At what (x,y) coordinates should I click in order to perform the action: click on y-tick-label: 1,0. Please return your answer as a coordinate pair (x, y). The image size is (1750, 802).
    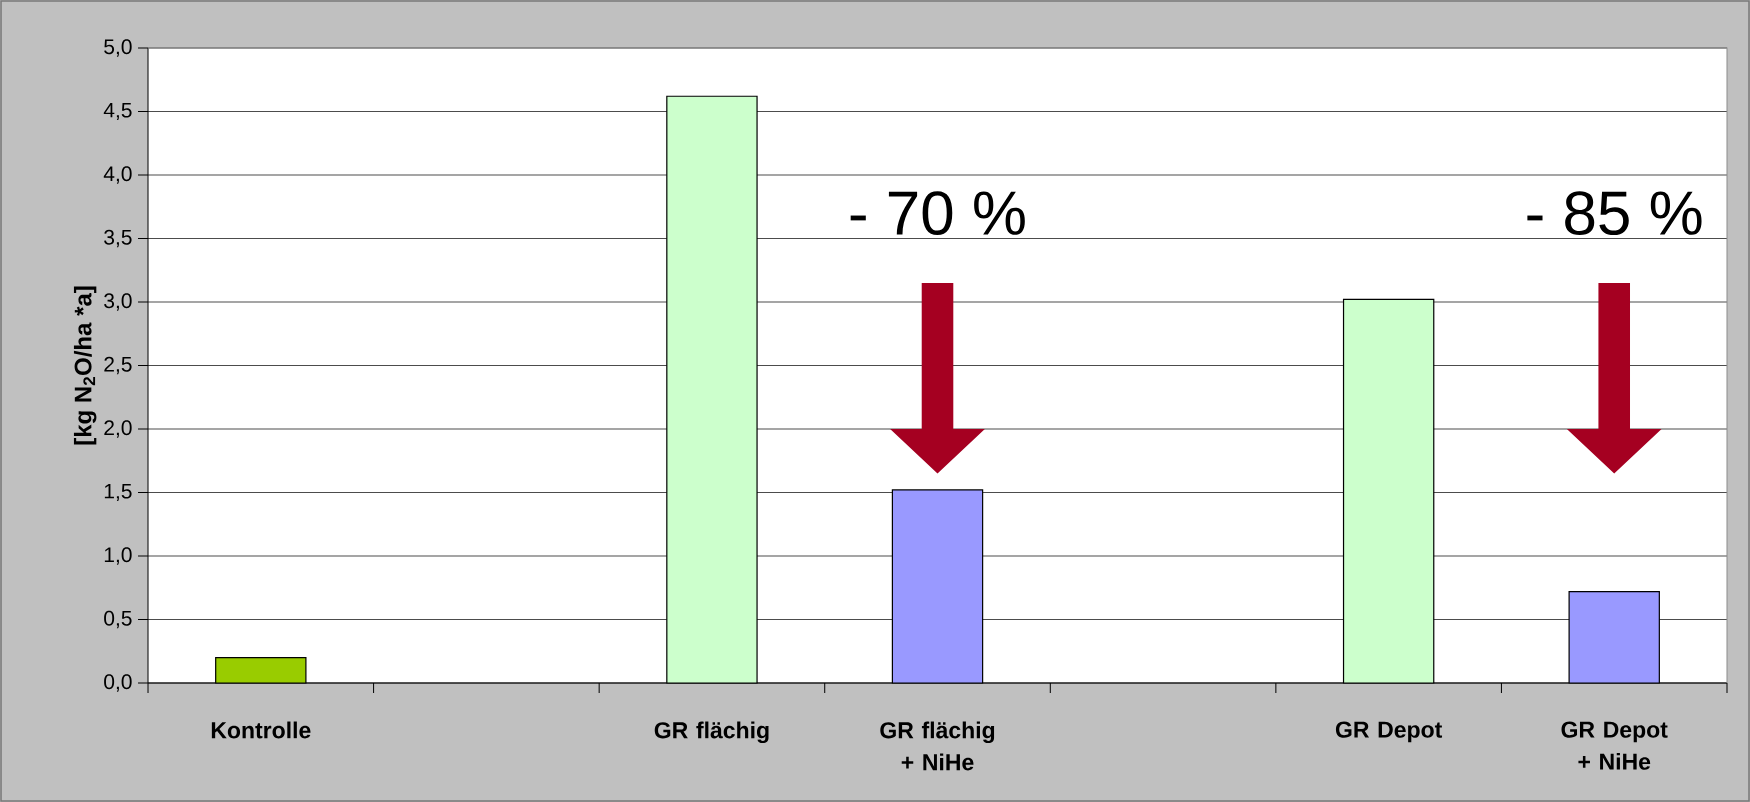
    Looking at the image, I should click on (118, 556).